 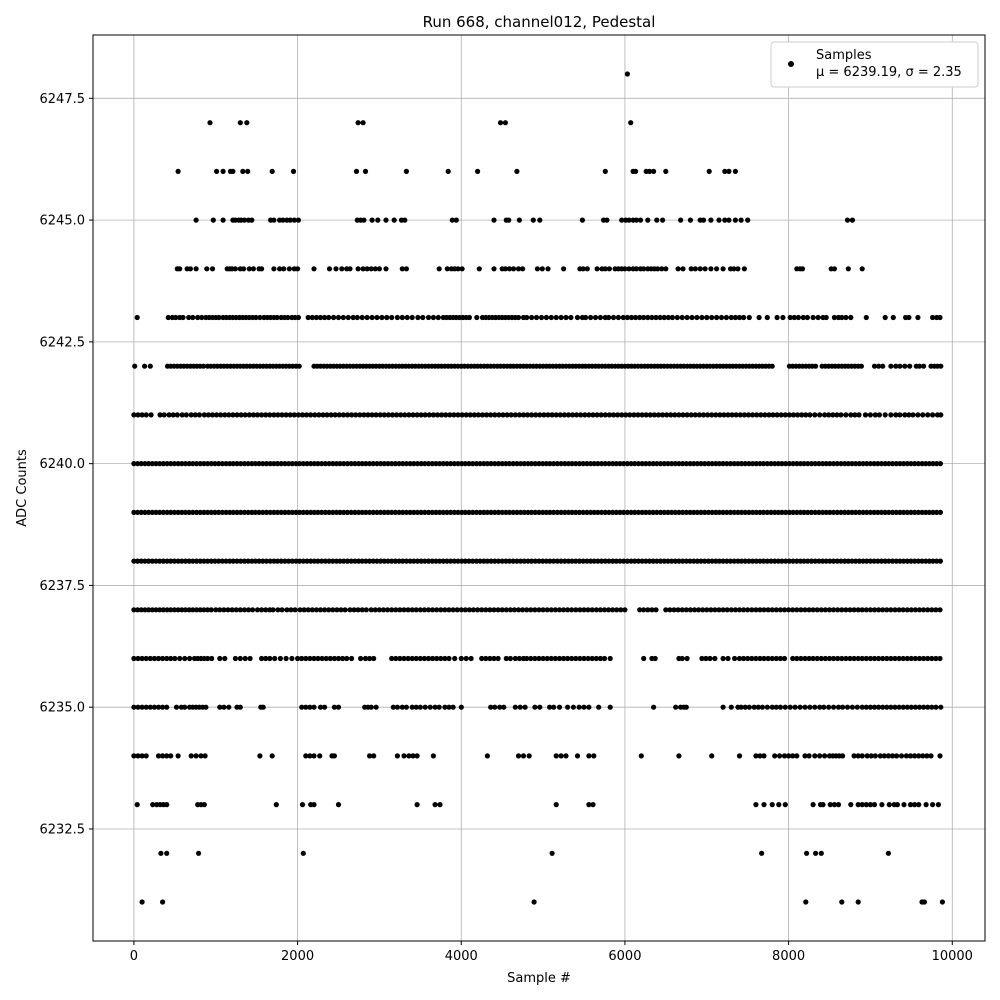 I want to click on x-tick-label: 2000, so click(x=297, y=956).